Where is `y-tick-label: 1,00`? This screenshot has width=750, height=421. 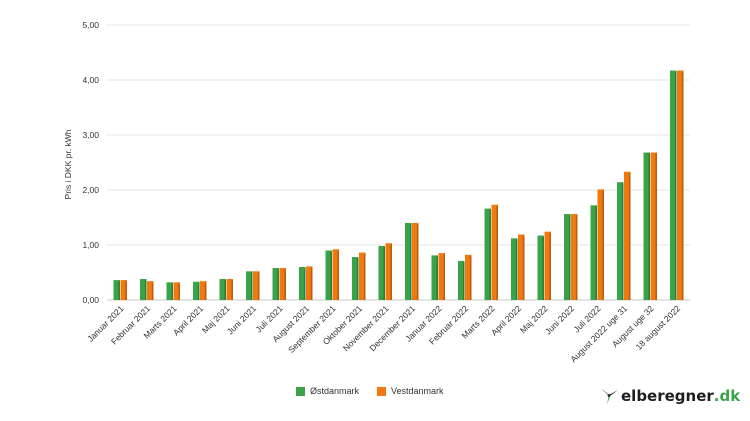
y-tick-label: 1,00 is located at coordinates (90, 245).